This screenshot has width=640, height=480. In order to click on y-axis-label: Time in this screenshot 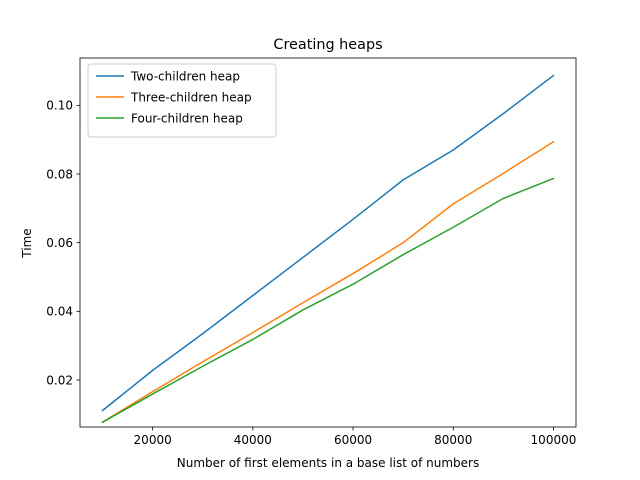, I will do `click(27, 243)`.